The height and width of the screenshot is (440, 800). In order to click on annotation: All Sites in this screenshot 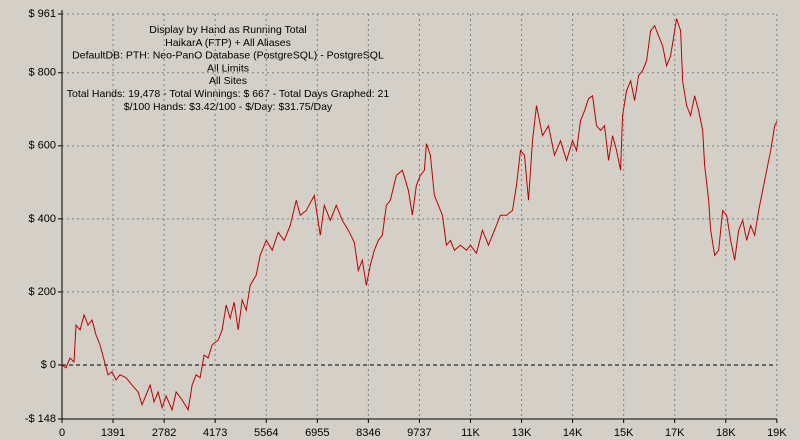, I will do `click(228, 81)`.